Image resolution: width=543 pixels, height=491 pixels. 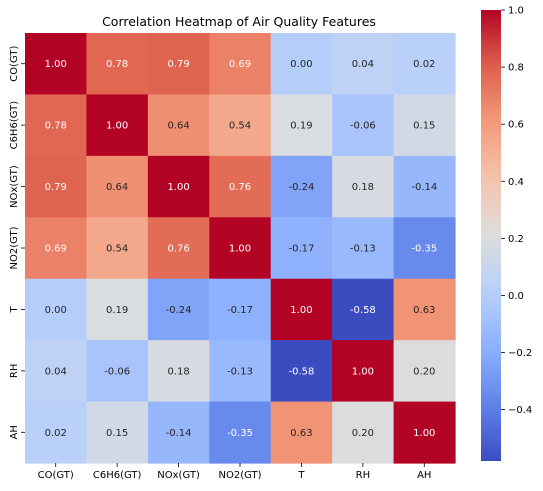 I want to click on x-tick-label: T, so click(x=301, y=475).